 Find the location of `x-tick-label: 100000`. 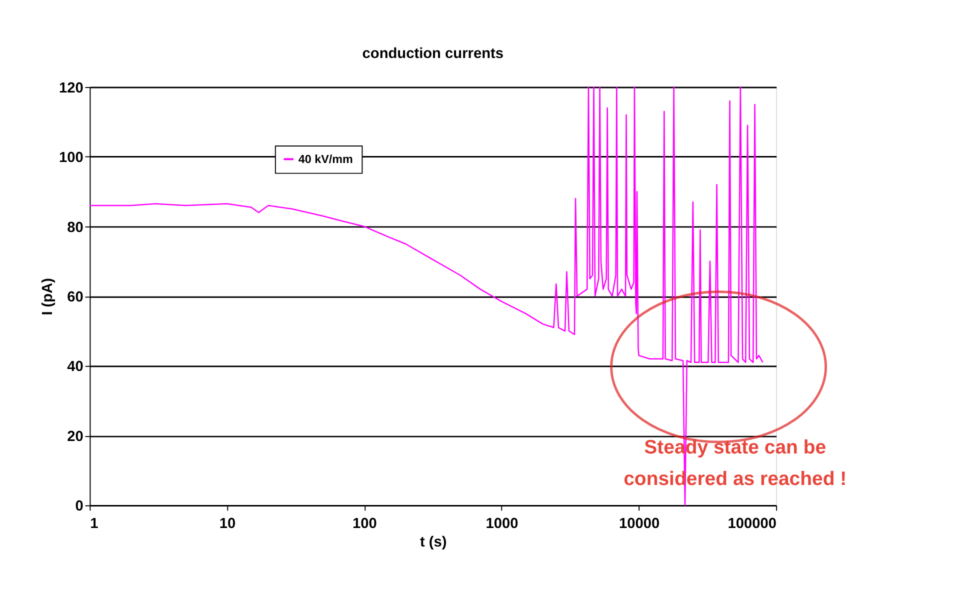

x-tick-label: 100000 is located at coordinates (752, 524).